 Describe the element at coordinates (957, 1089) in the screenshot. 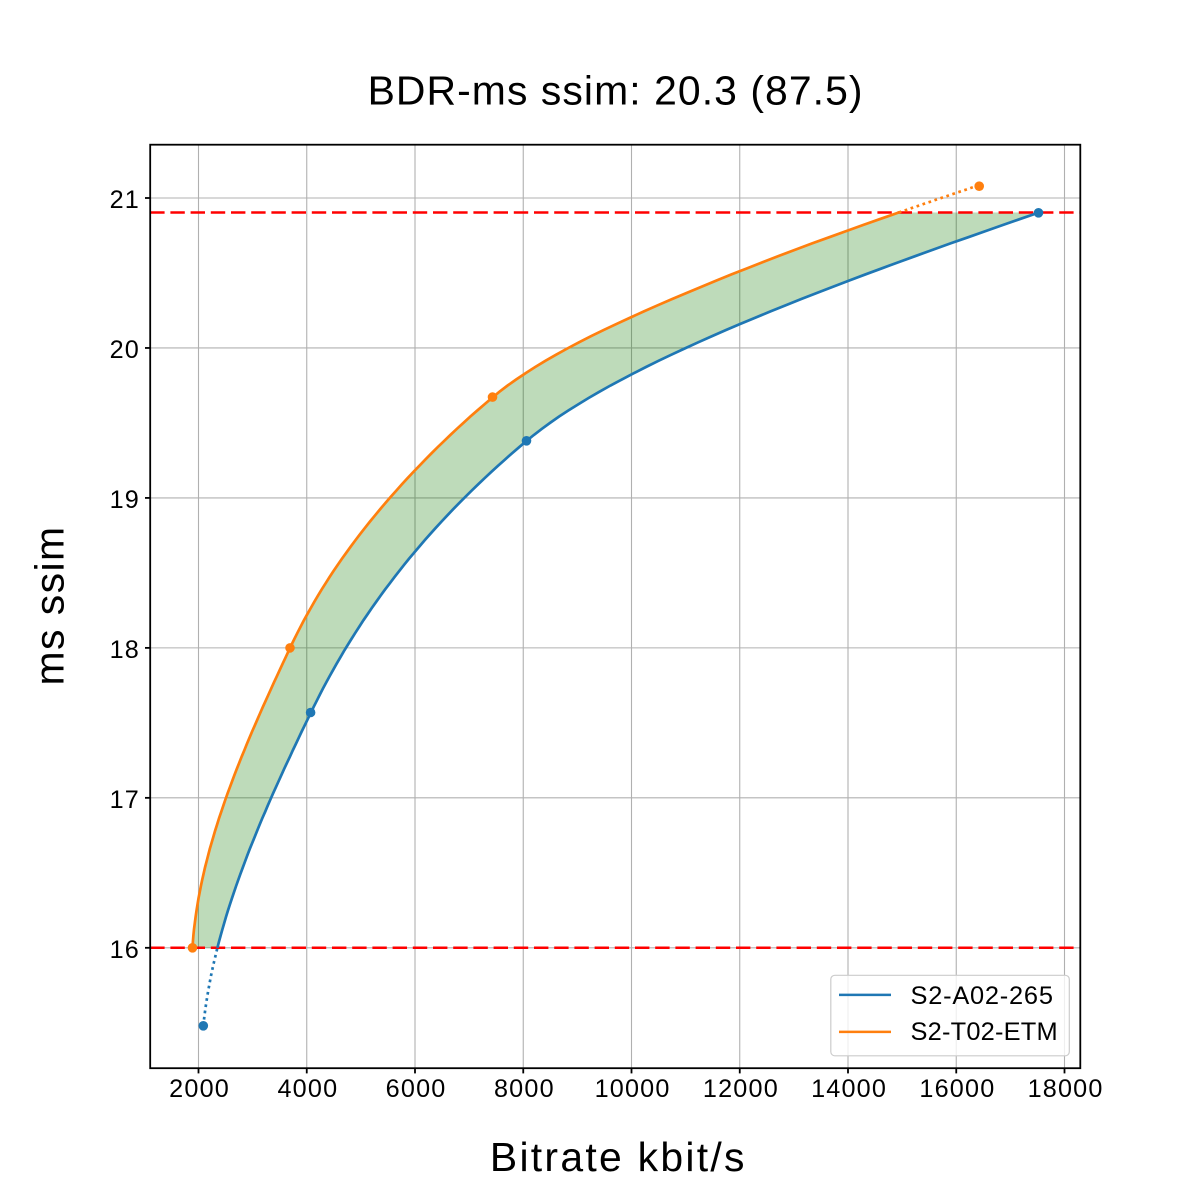

I see `svg-text: 16000` at that location.